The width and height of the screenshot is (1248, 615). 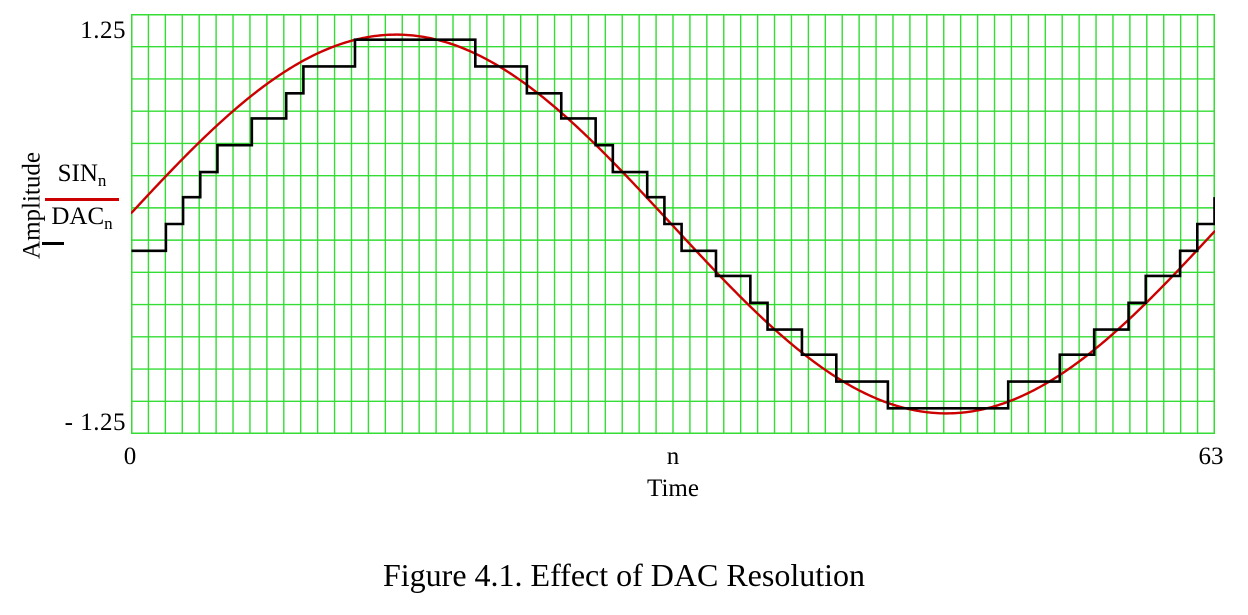 I want to click on legend-entry-sin: SINn, so click(x=82, y=177).